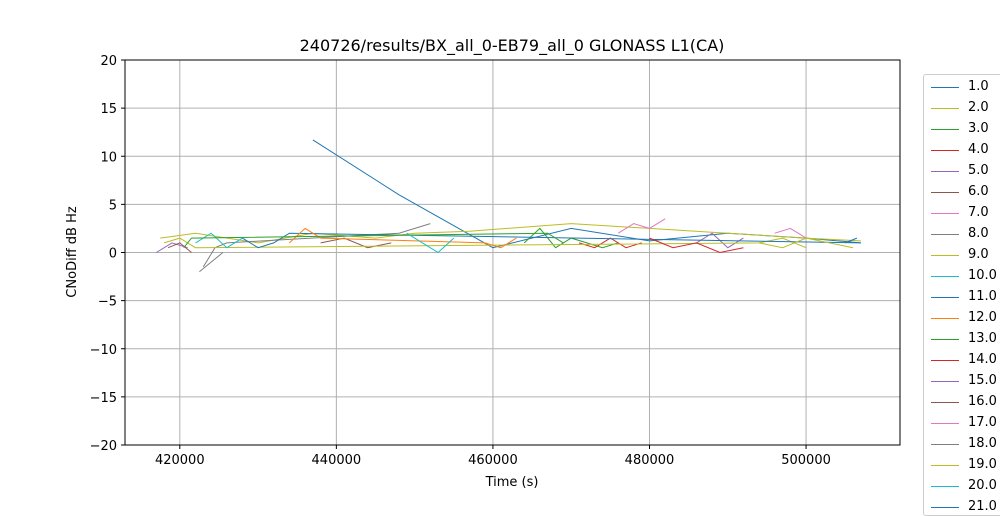  I want to click on legend-item: 15.0, so click(962, 381).